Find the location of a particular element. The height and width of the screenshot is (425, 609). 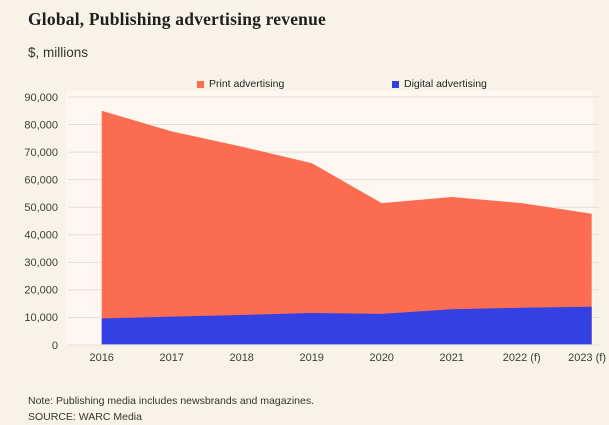

chart-legend: Print advertising Digital advertising is located at coordinates (304, 85).